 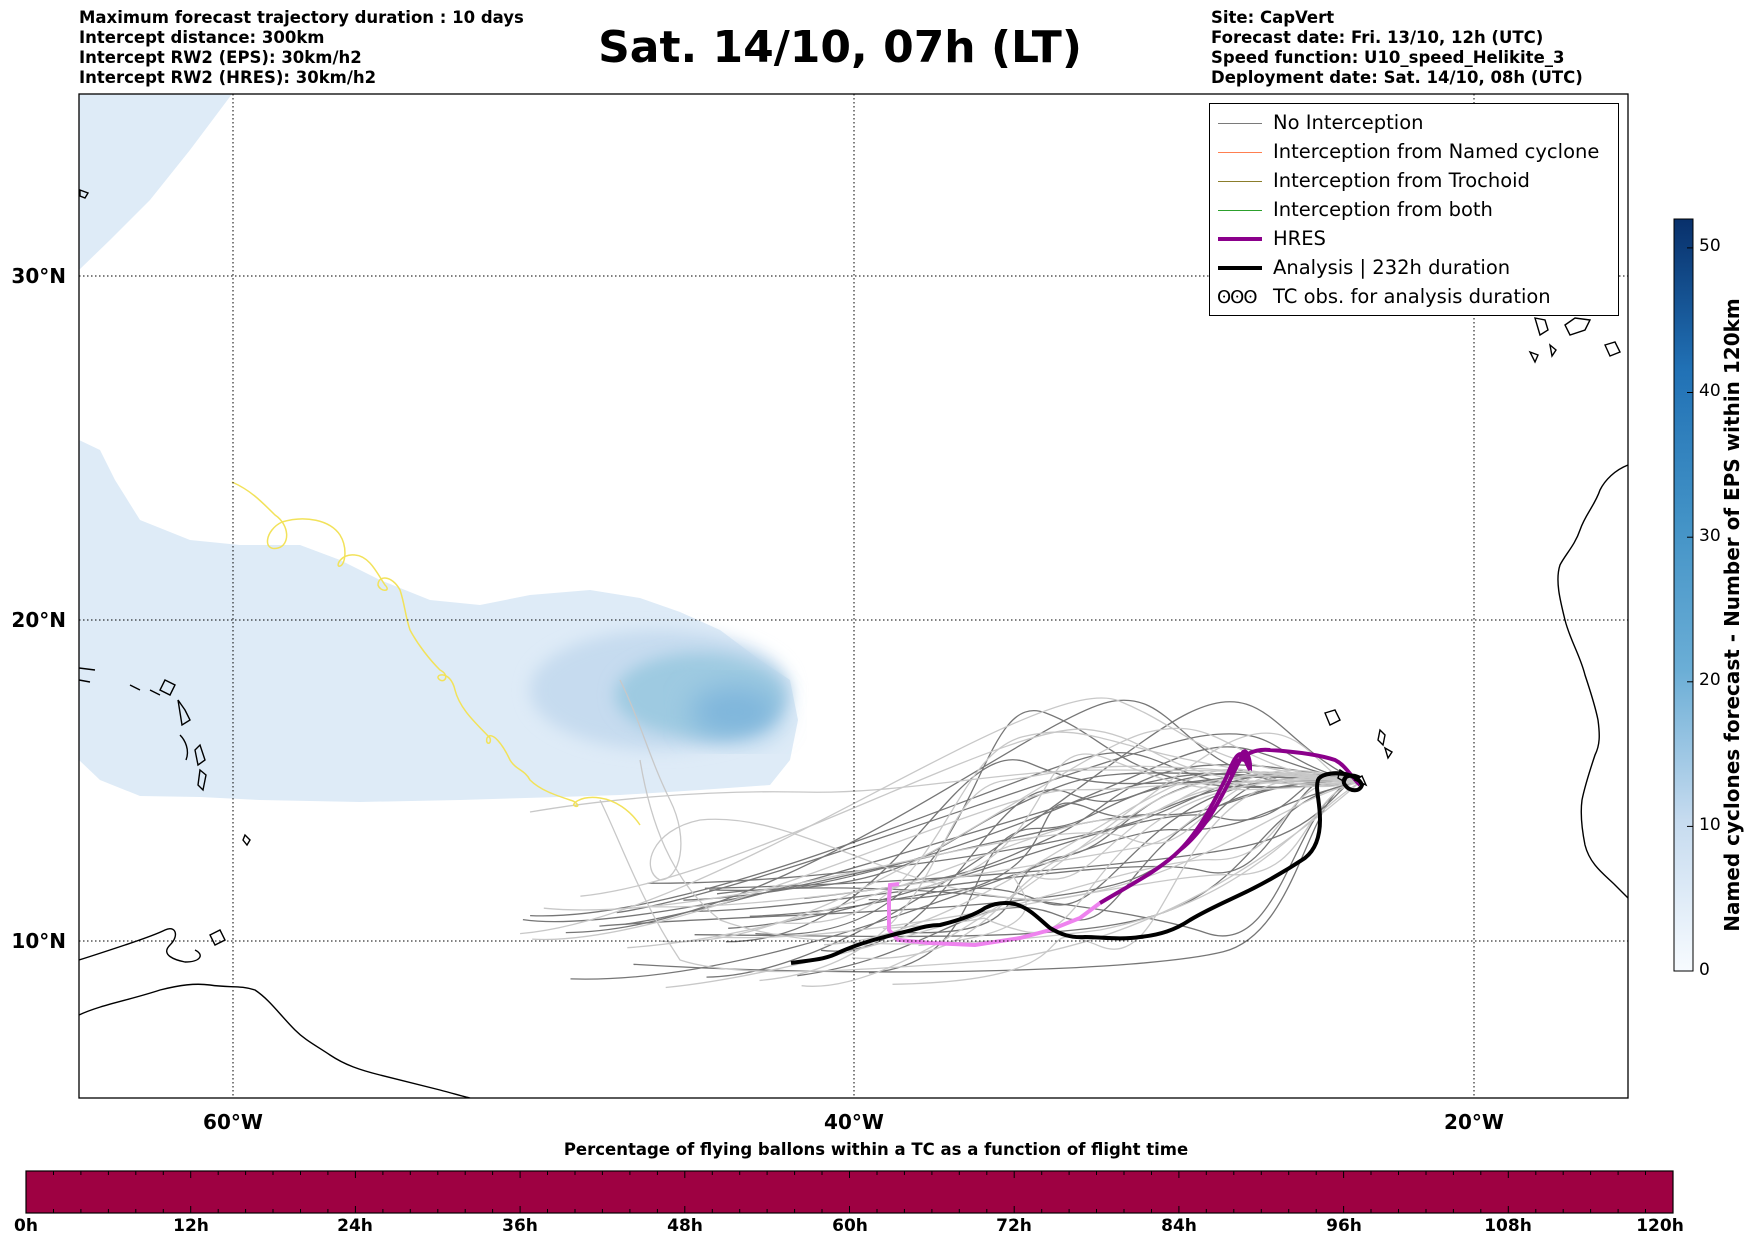 What do you see at coordinates (735, 712) in the screenshot?
I see `density-core-inner` at bounding box center [735, 712].